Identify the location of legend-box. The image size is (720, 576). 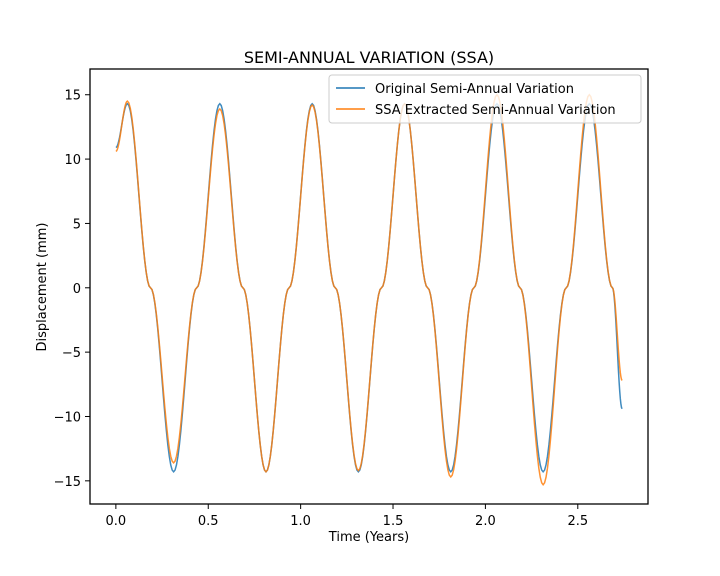
(485, 99).